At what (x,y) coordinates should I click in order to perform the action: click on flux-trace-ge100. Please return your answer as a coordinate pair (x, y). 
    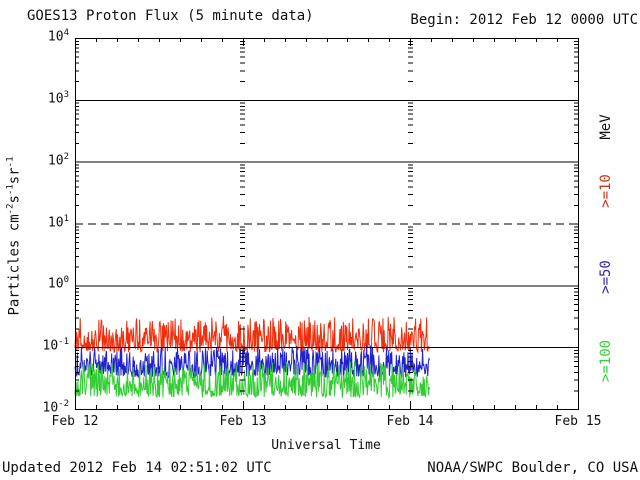
    Looking at the image, I should click on (252, 380).